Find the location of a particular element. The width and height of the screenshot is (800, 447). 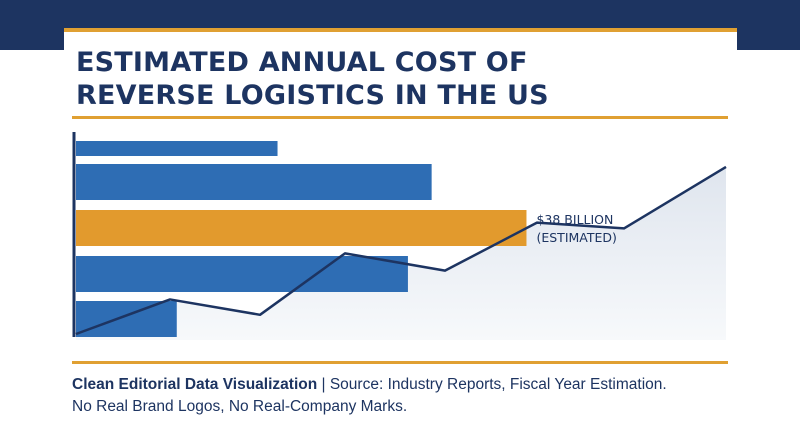

top-accent-rule is located at coordinates (400, 30).